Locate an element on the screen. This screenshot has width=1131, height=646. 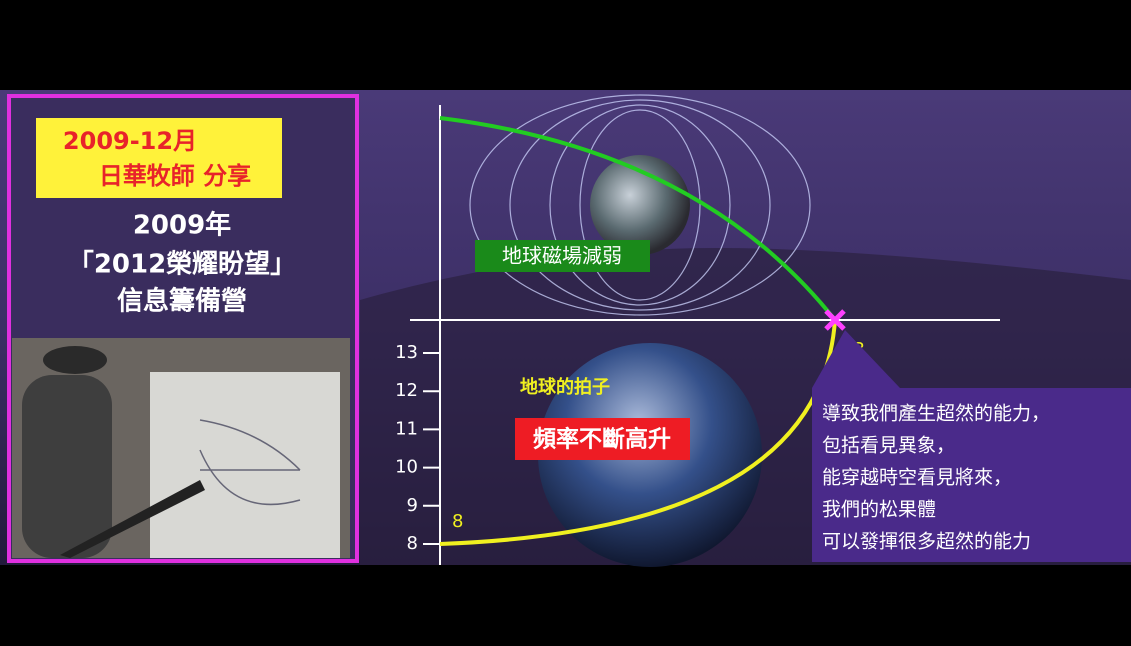
cross-marker is located at coordinates (835, 320).